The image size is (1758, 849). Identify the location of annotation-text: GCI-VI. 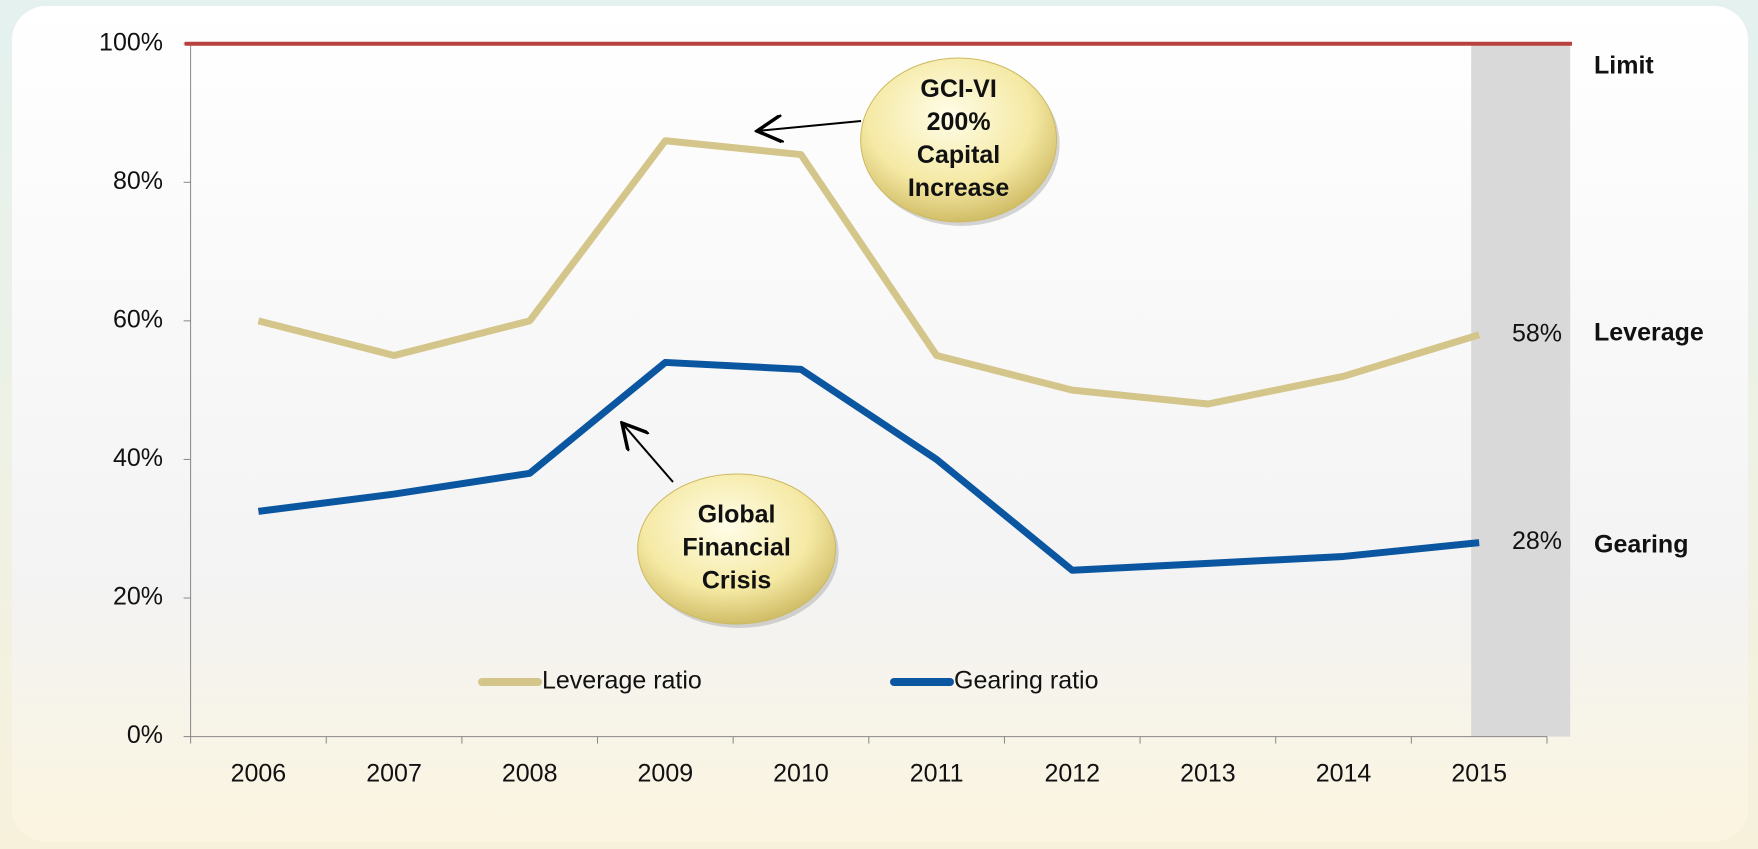
(958, 89).